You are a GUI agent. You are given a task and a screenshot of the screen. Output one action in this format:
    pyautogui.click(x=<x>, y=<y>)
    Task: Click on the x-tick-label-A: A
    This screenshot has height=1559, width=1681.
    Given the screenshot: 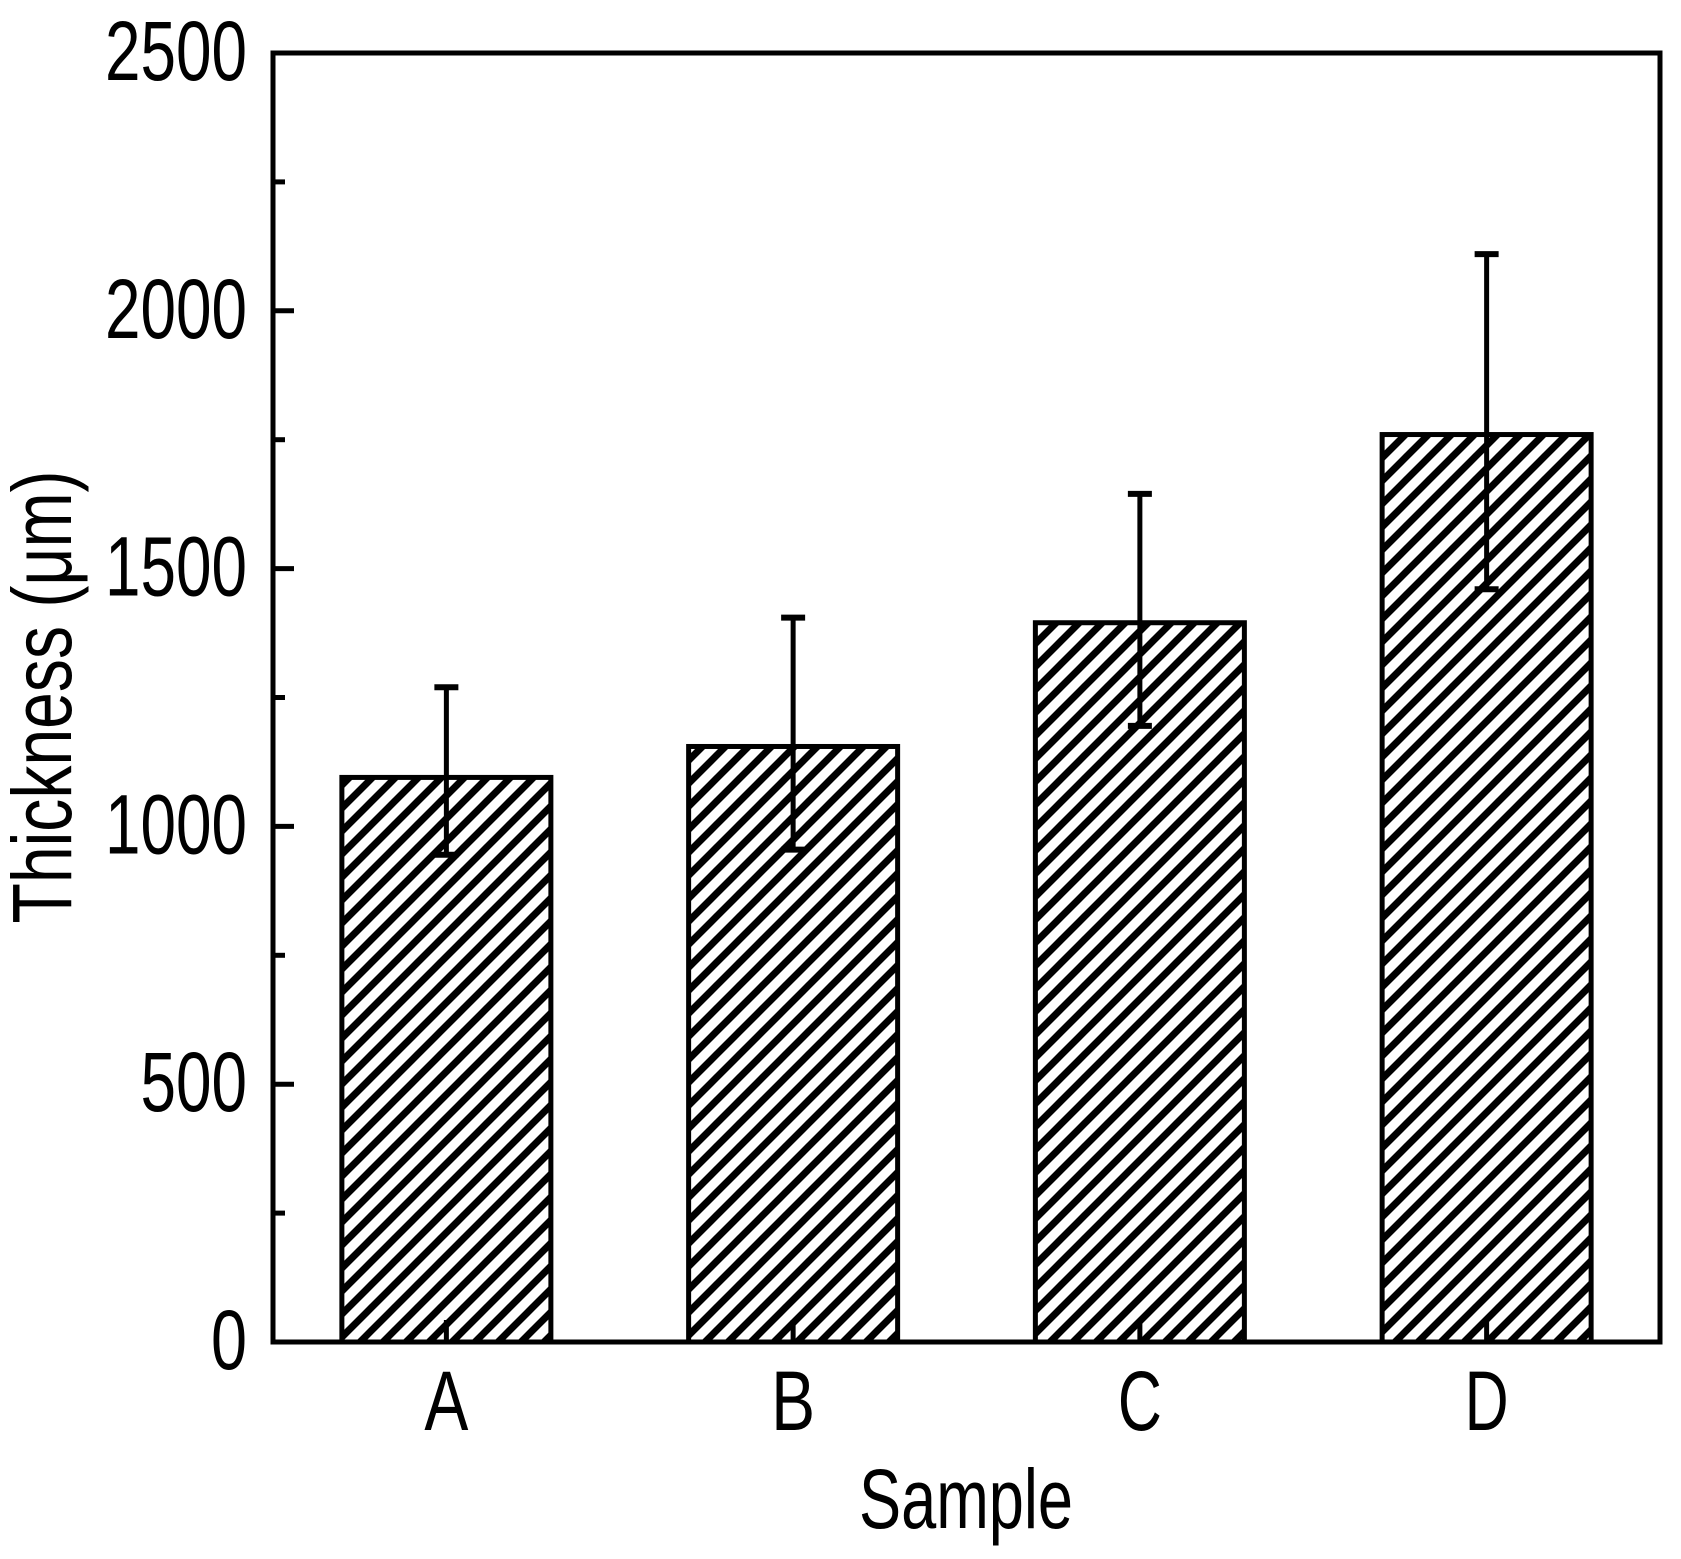 What is the action you would take?
    pyautogui.click(x=446, y=1401)
    